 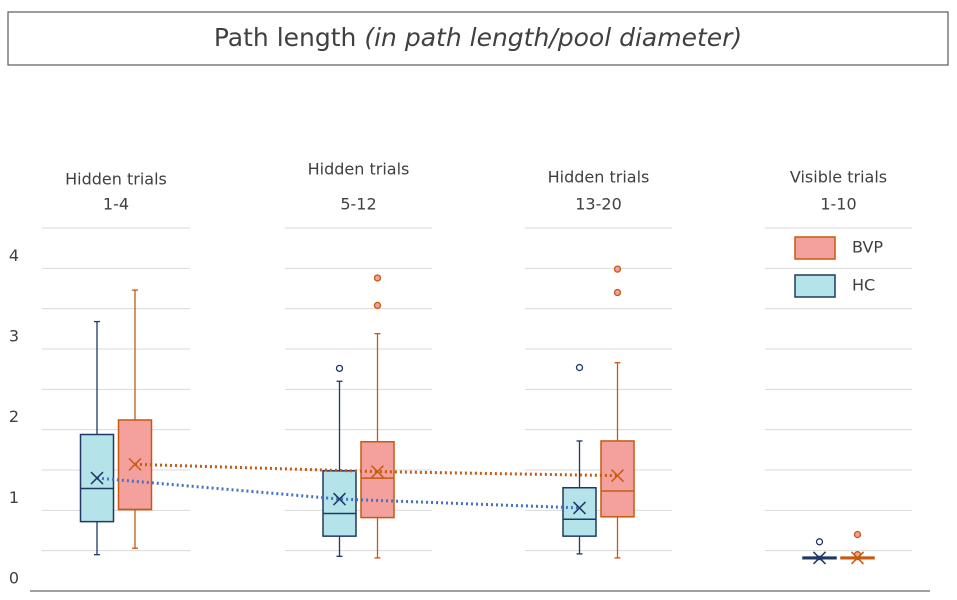 I want to click on y-tick-label: 4, so click(x=14, y=255).